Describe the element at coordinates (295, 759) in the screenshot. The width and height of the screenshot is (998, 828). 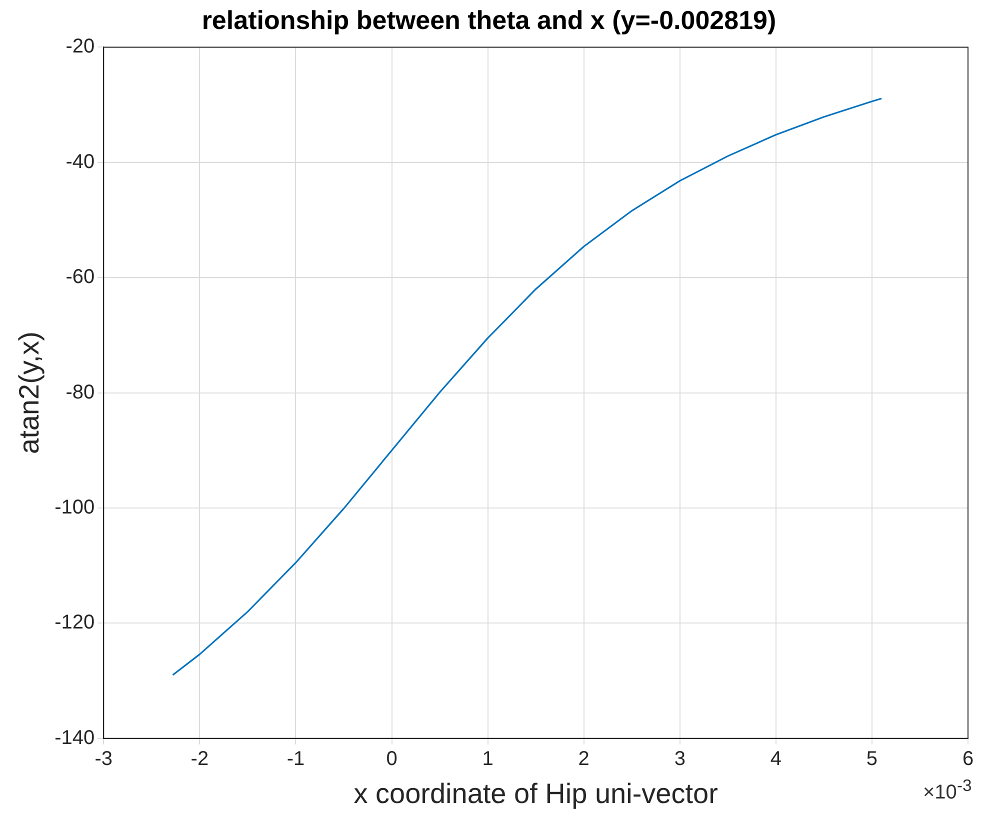
I see `x-tick-label: -1` at that location.